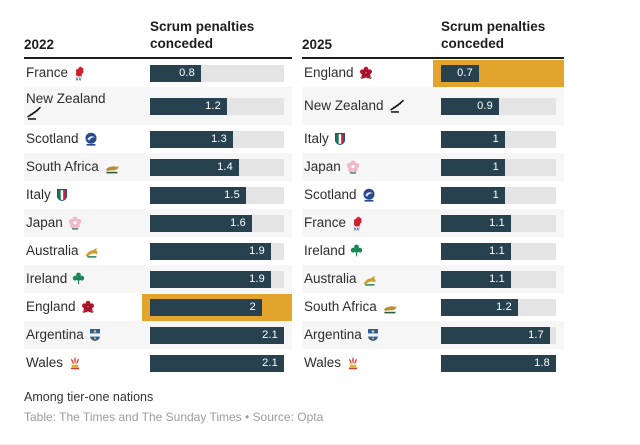  What do you see at coordinates (201, 223) in the screenshot?
I see `penalty-bar: 1.6` at bounding box center [201, 223].